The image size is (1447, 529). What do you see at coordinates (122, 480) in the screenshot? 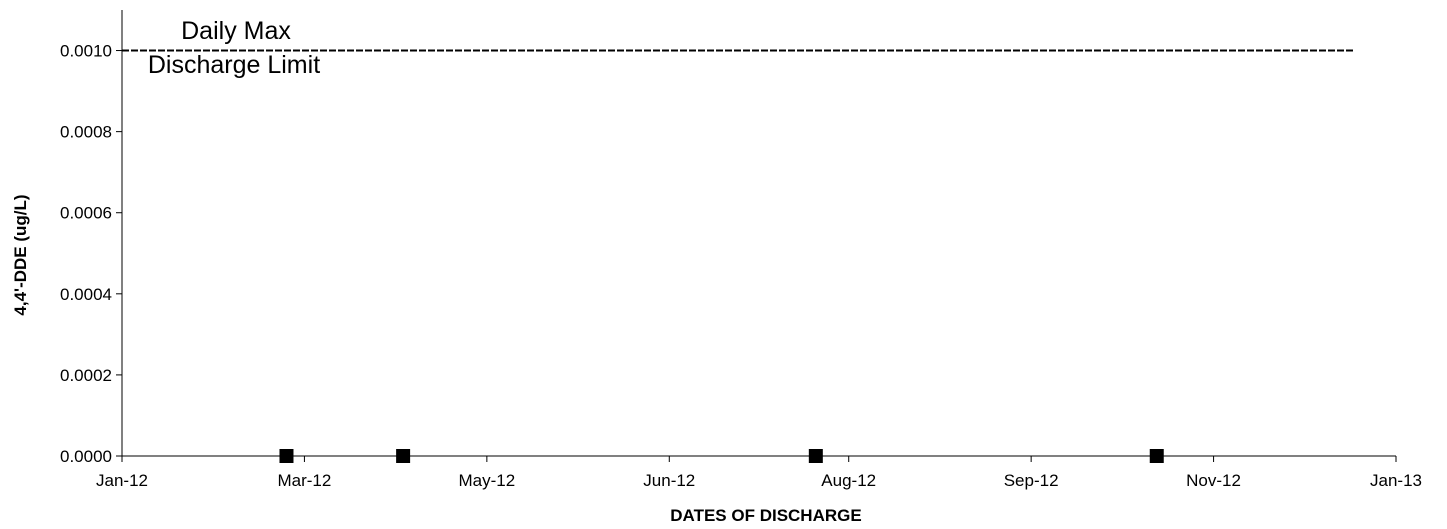
I see `x-tick-label: Jan-12` at bounding box center [122, 480].